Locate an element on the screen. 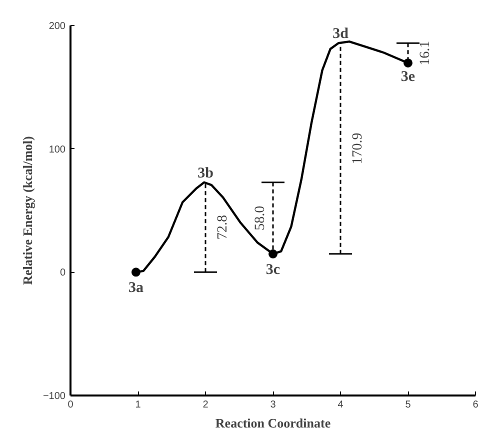 The width and height of the screenshot is (495, 433). annotation: 16.1 is located at coordinates (425, 53).